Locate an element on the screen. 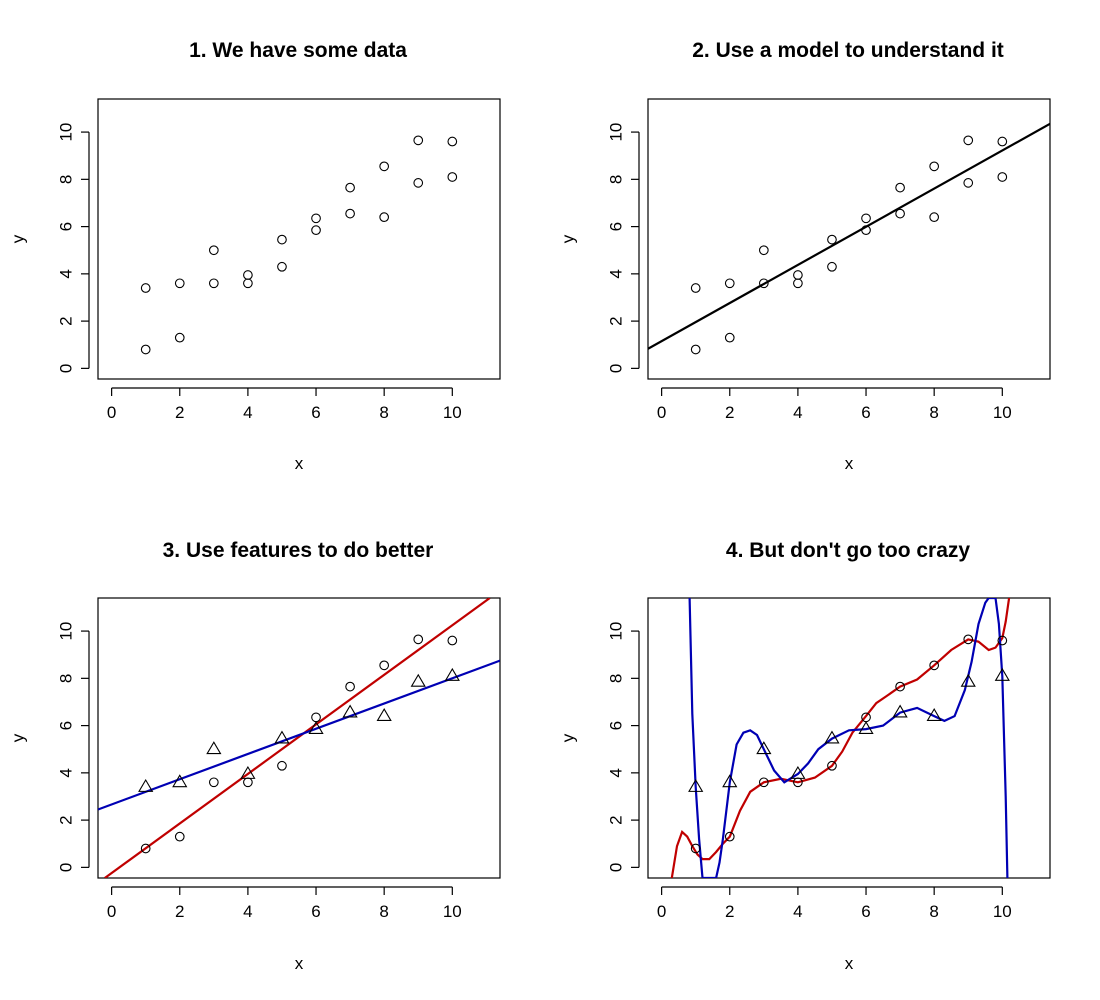 Image resolution: width=1100 pixels, height=1000 pixels. x-tick-label: 4 is located at coordinates (797, 412).